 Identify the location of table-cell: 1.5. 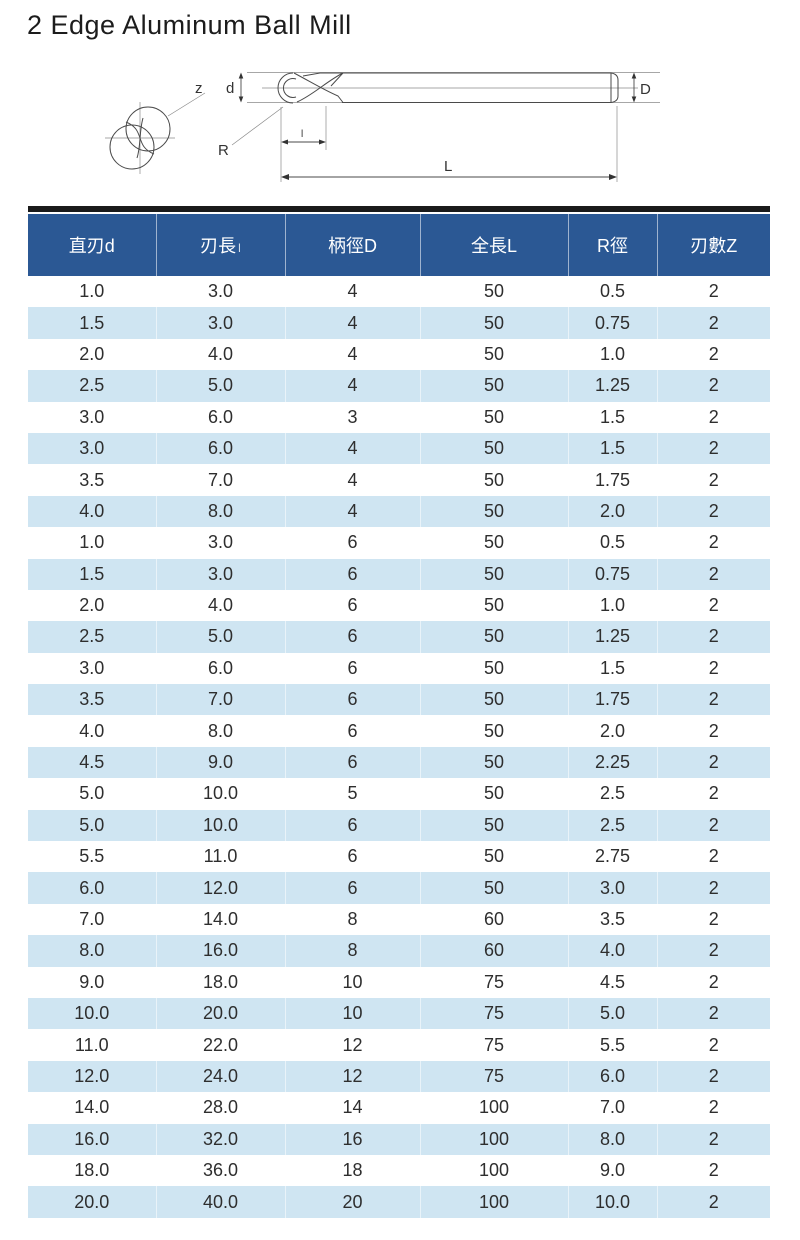
(612, 667).